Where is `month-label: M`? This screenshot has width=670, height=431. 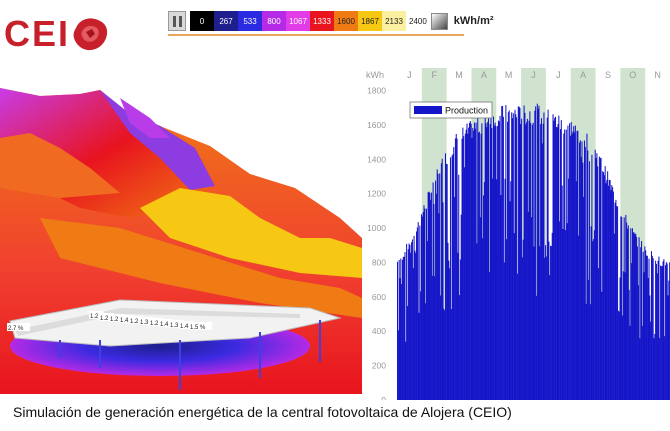
month-label: M is located at coordinates (459, 75).